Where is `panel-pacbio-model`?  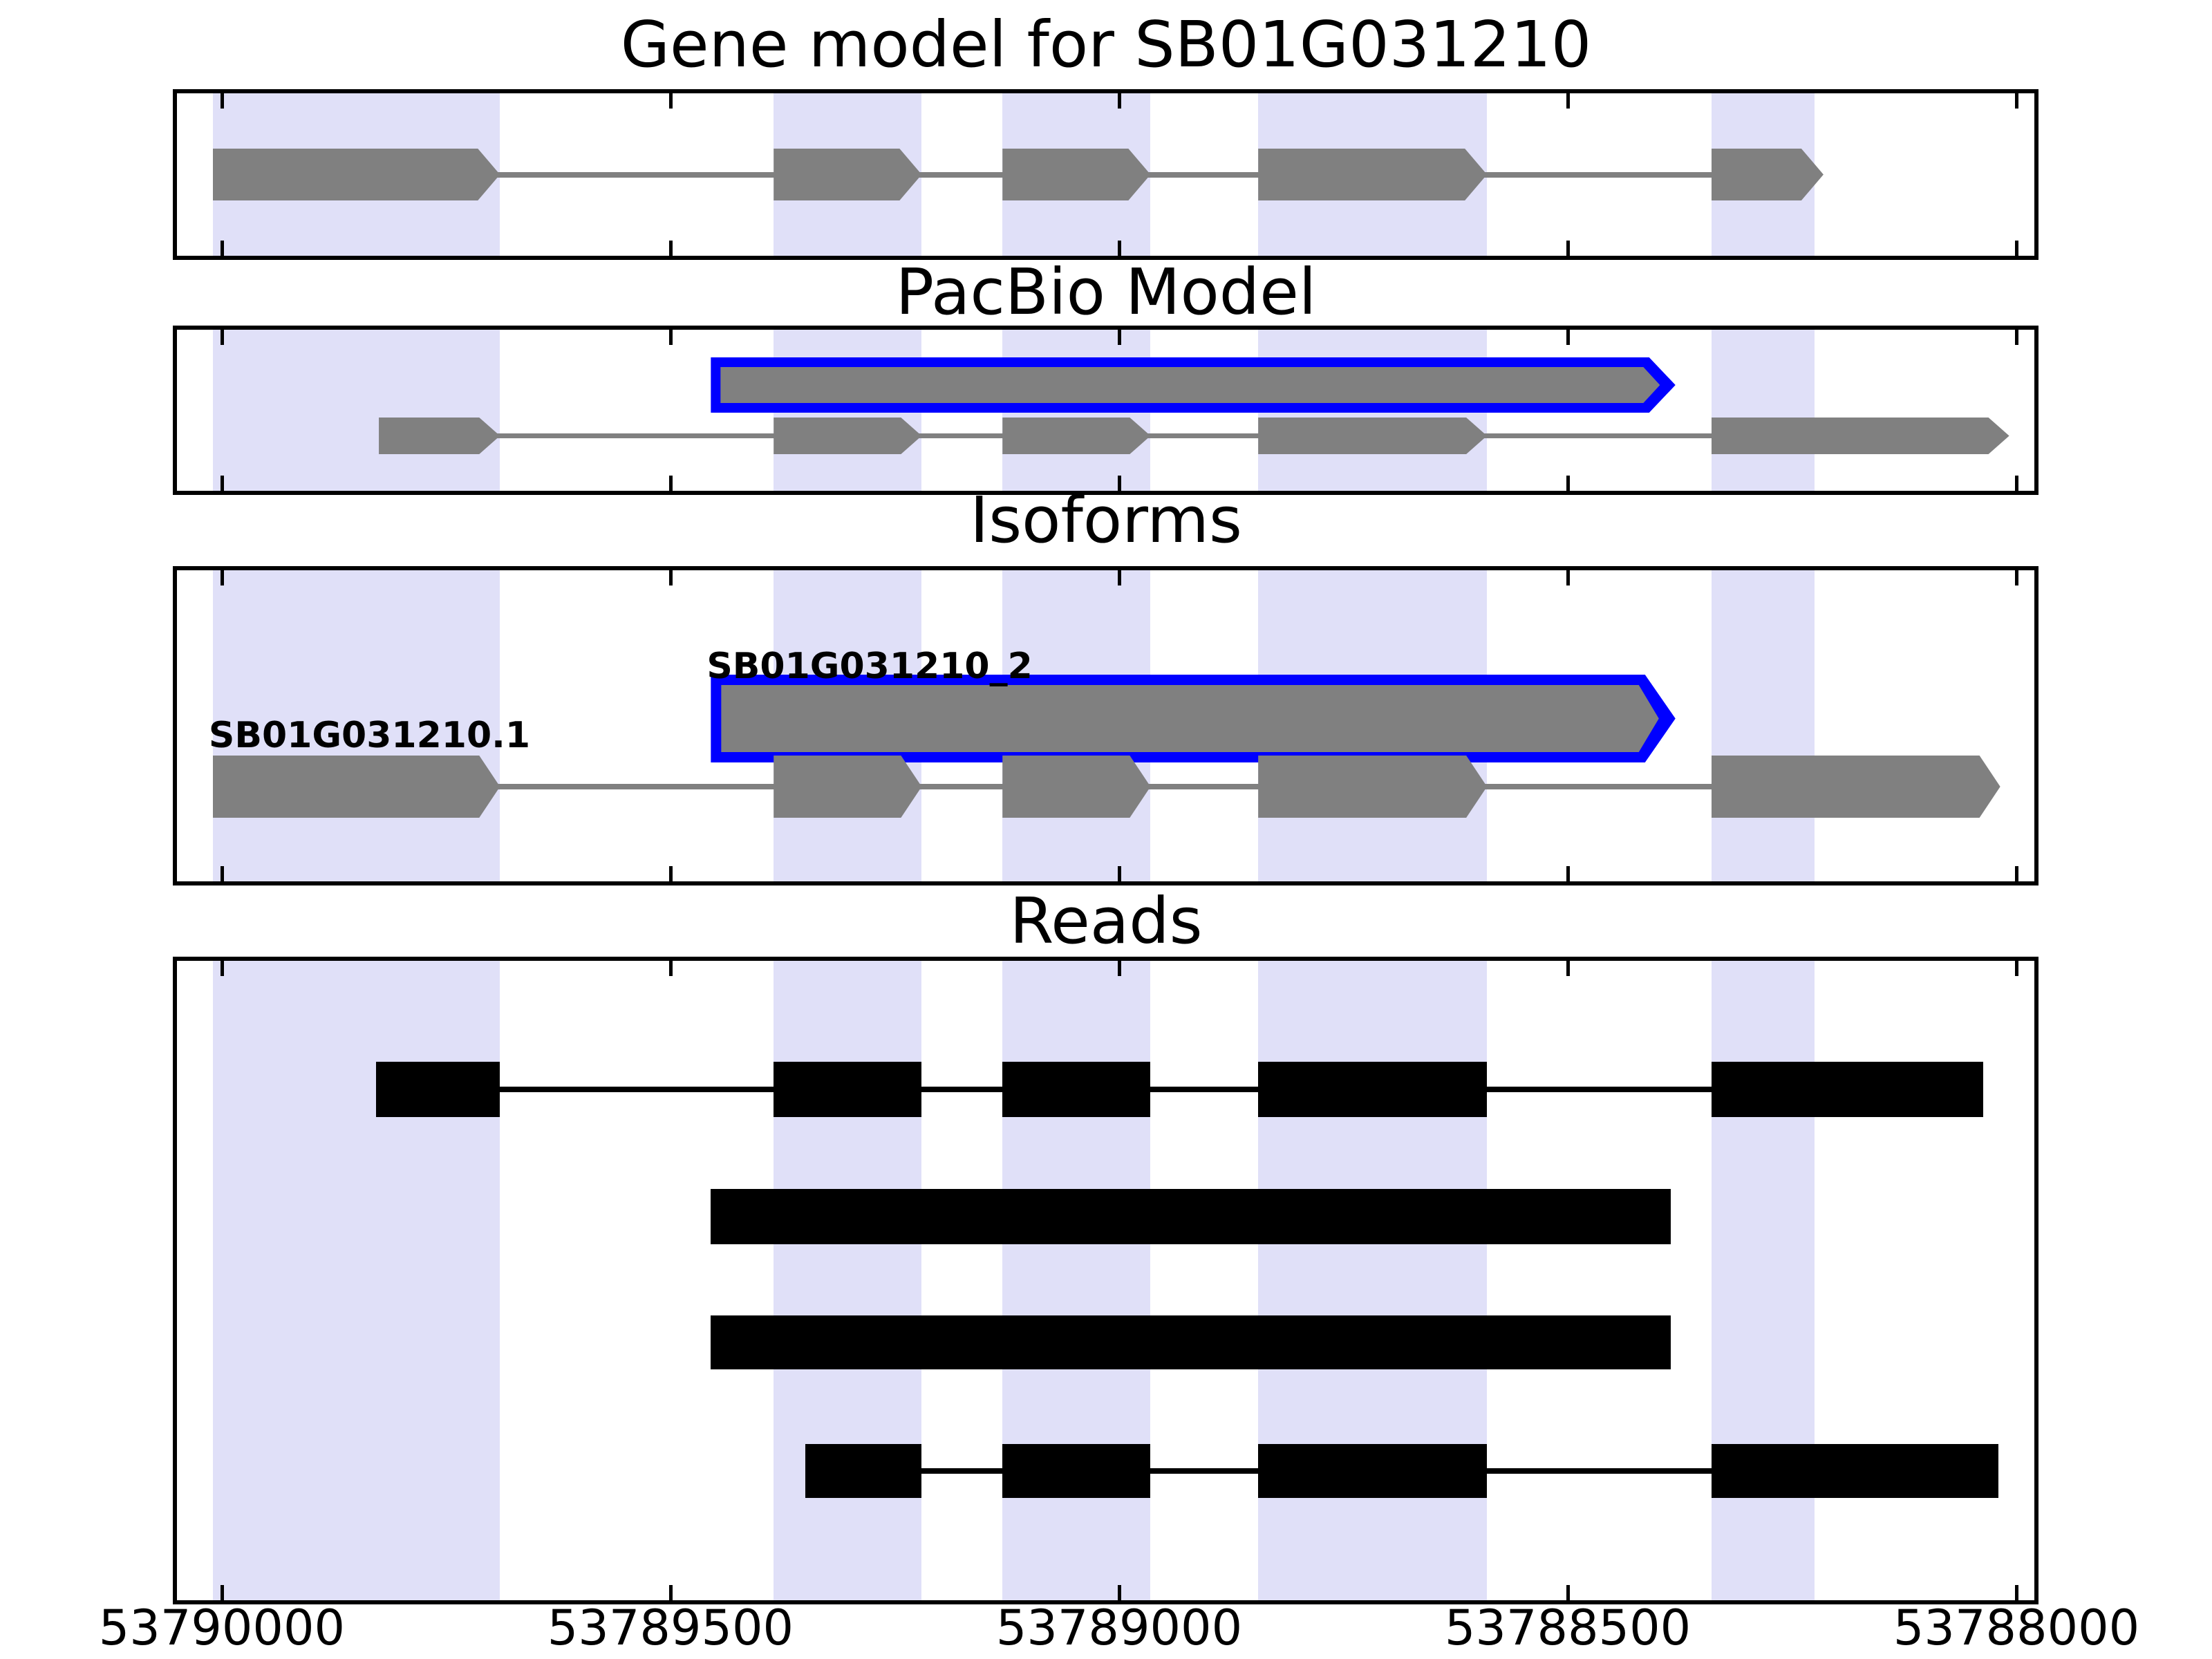
panel-pacbio-model is located at coordinates (1105, 411).